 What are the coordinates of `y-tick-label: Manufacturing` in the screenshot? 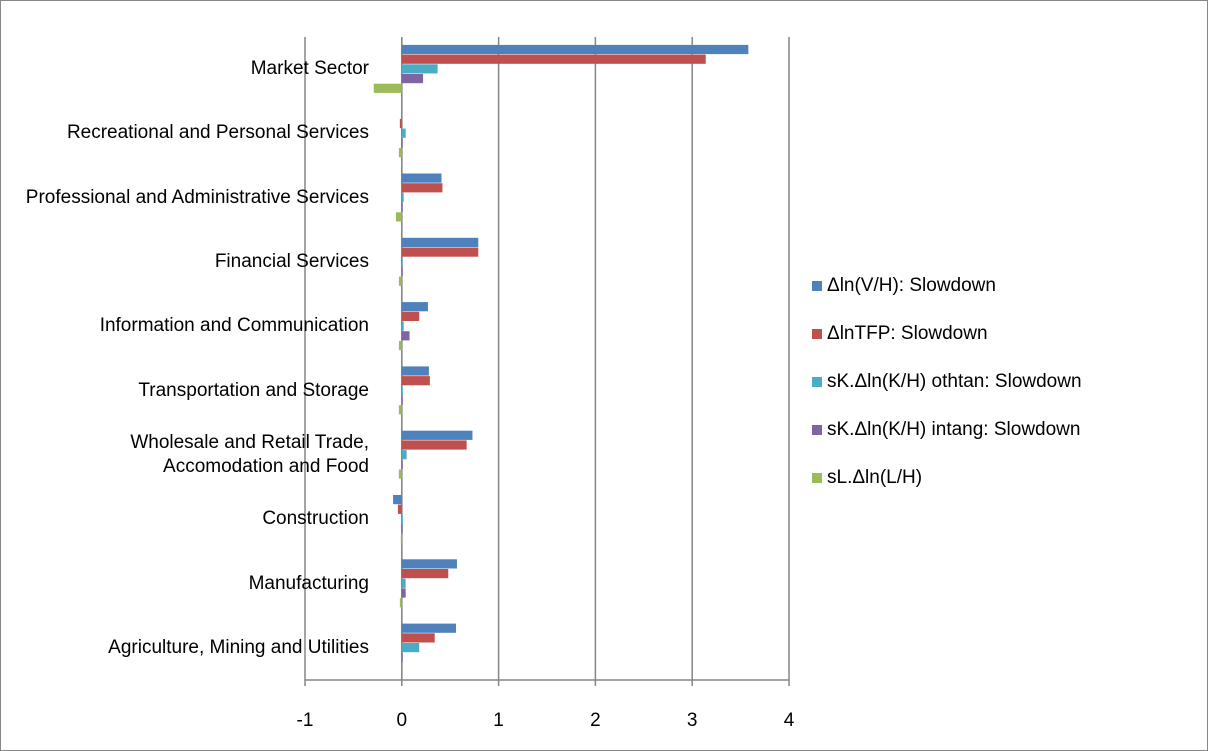 It's located at (308, 583).